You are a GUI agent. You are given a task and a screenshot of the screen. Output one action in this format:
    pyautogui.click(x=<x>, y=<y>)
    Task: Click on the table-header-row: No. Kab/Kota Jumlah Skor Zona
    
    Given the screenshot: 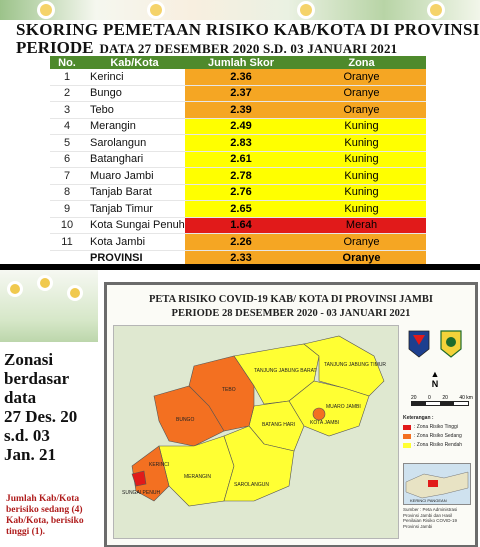 What is the action you would take?
    pyautogui.click(x=238, y=62)
    